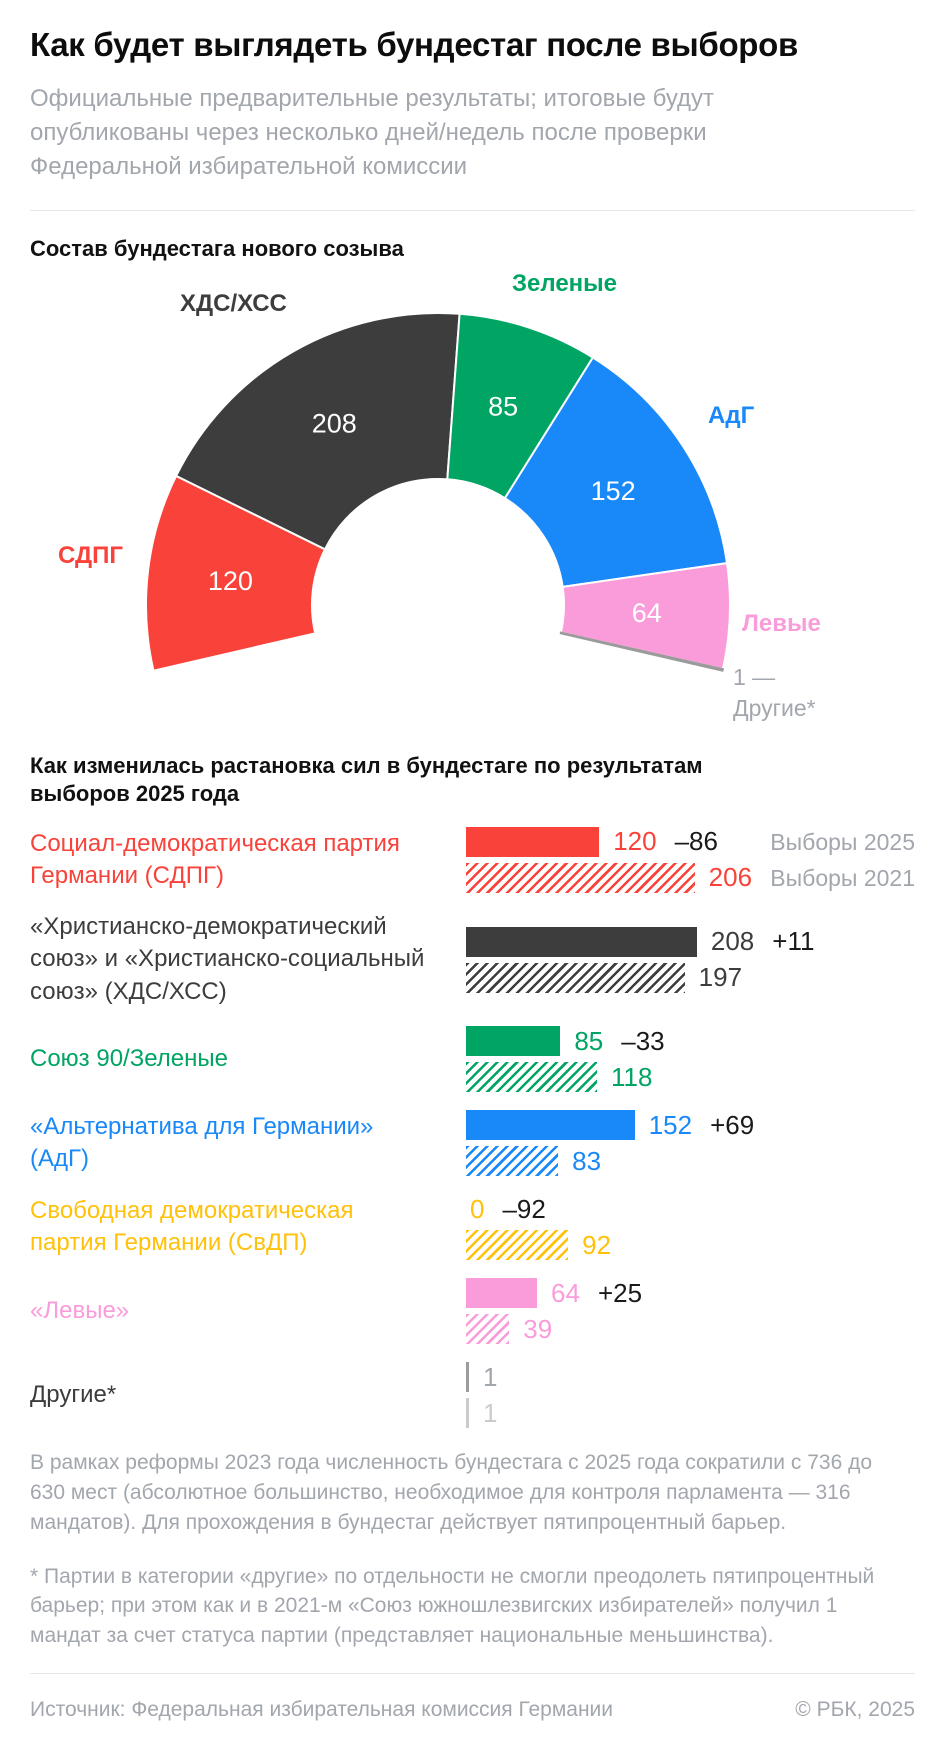 The width and height of the screenshot is (945, 1760). Describe the element at coordinates (80, 1310) in the screenshot. I see `party-label: «Левые»` at that location.